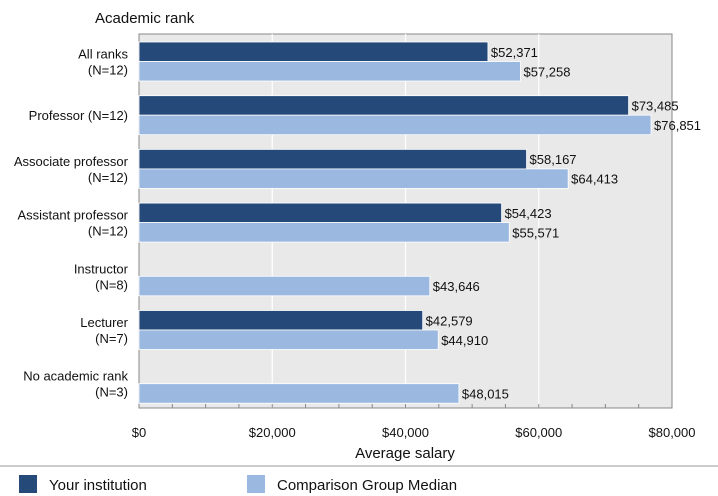  What do you see at coordinates (98, 485) in the screenshot?
I see `legend-label-your-institution: Your institution` at bounding box center [98, 485].